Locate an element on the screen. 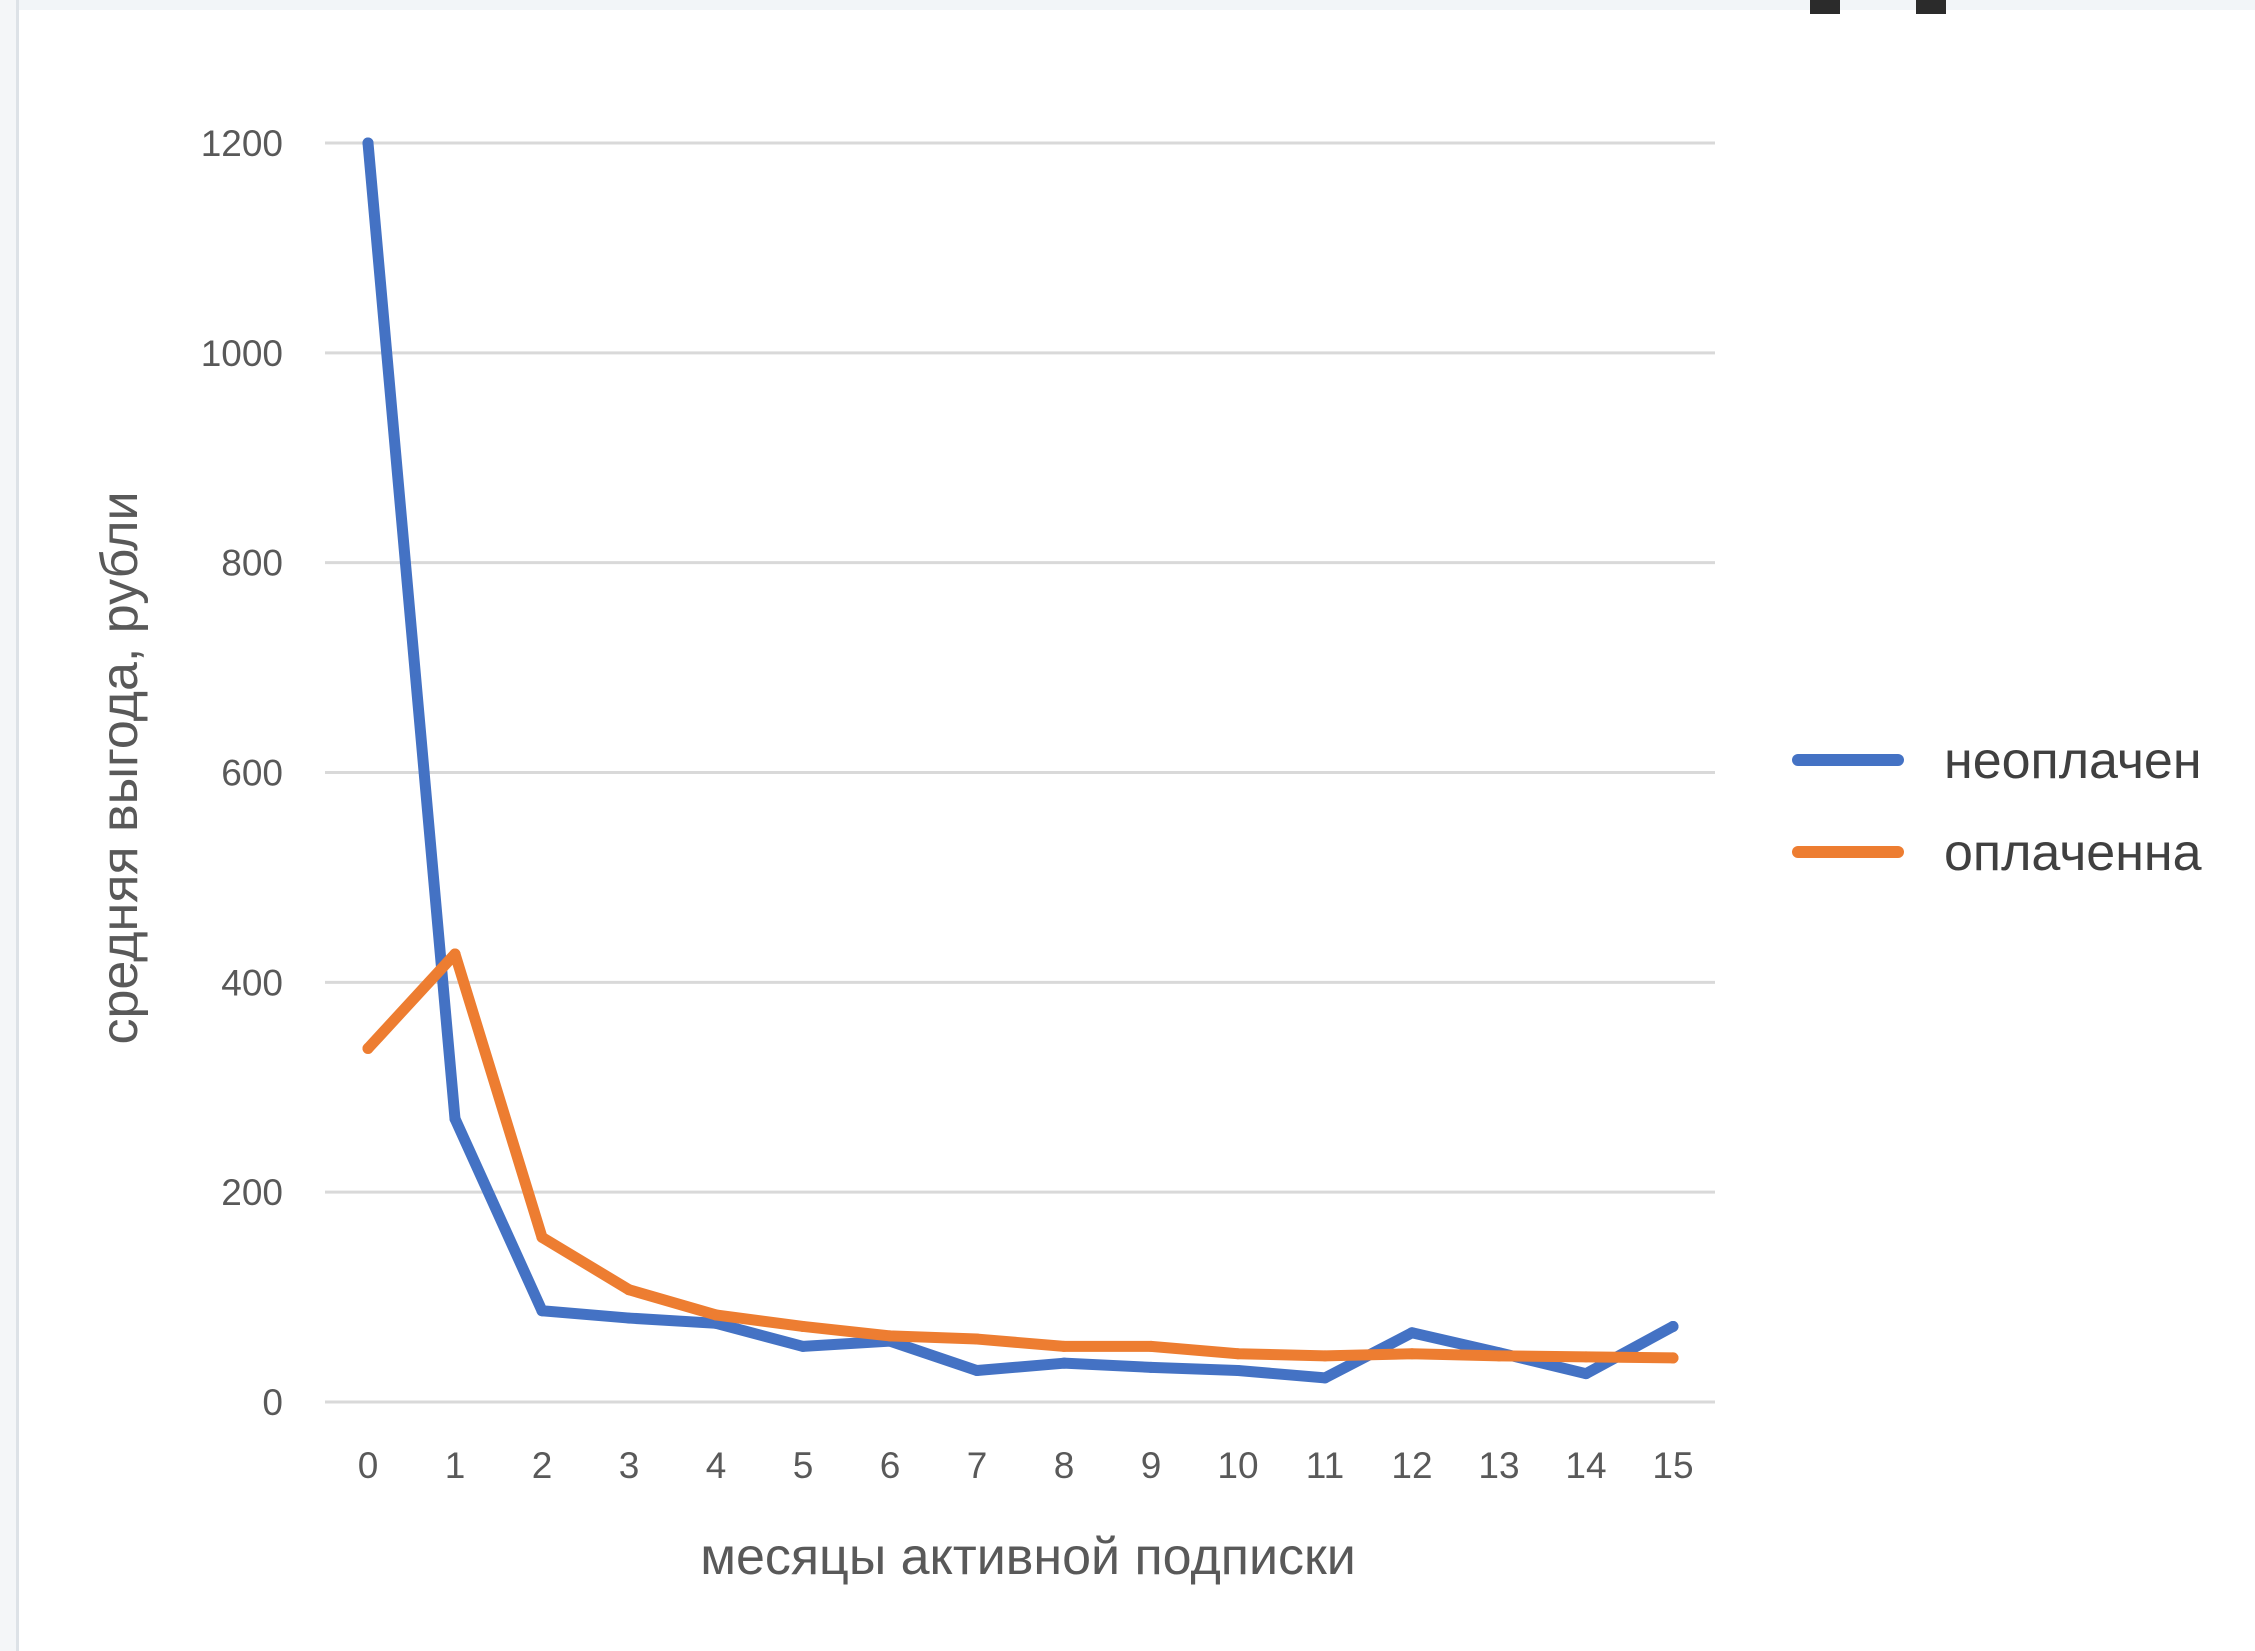  legend-label: оплаченна is located at coordinates (2073, 853).